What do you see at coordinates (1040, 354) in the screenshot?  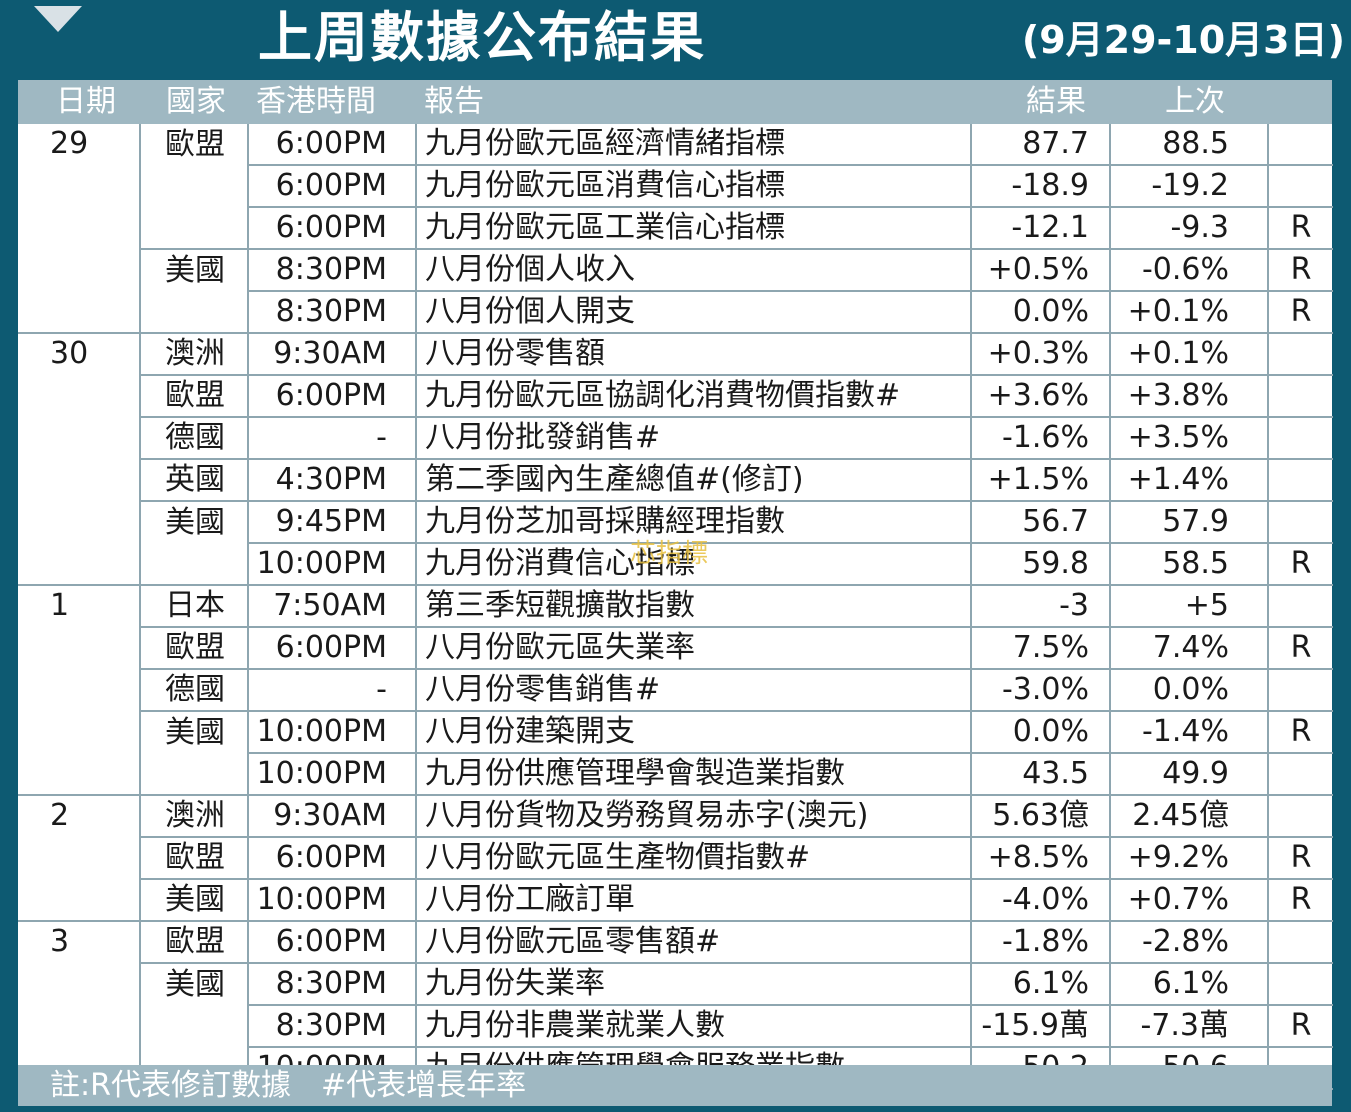 I see `cell-result: +0.3%` at bounding box center [1040, 354].